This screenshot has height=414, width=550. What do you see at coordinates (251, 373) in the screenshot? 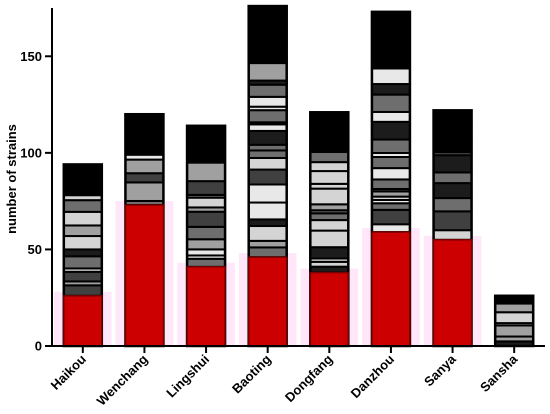
I see `x-tick-label: Baoting` at bounding box center [251, 373].